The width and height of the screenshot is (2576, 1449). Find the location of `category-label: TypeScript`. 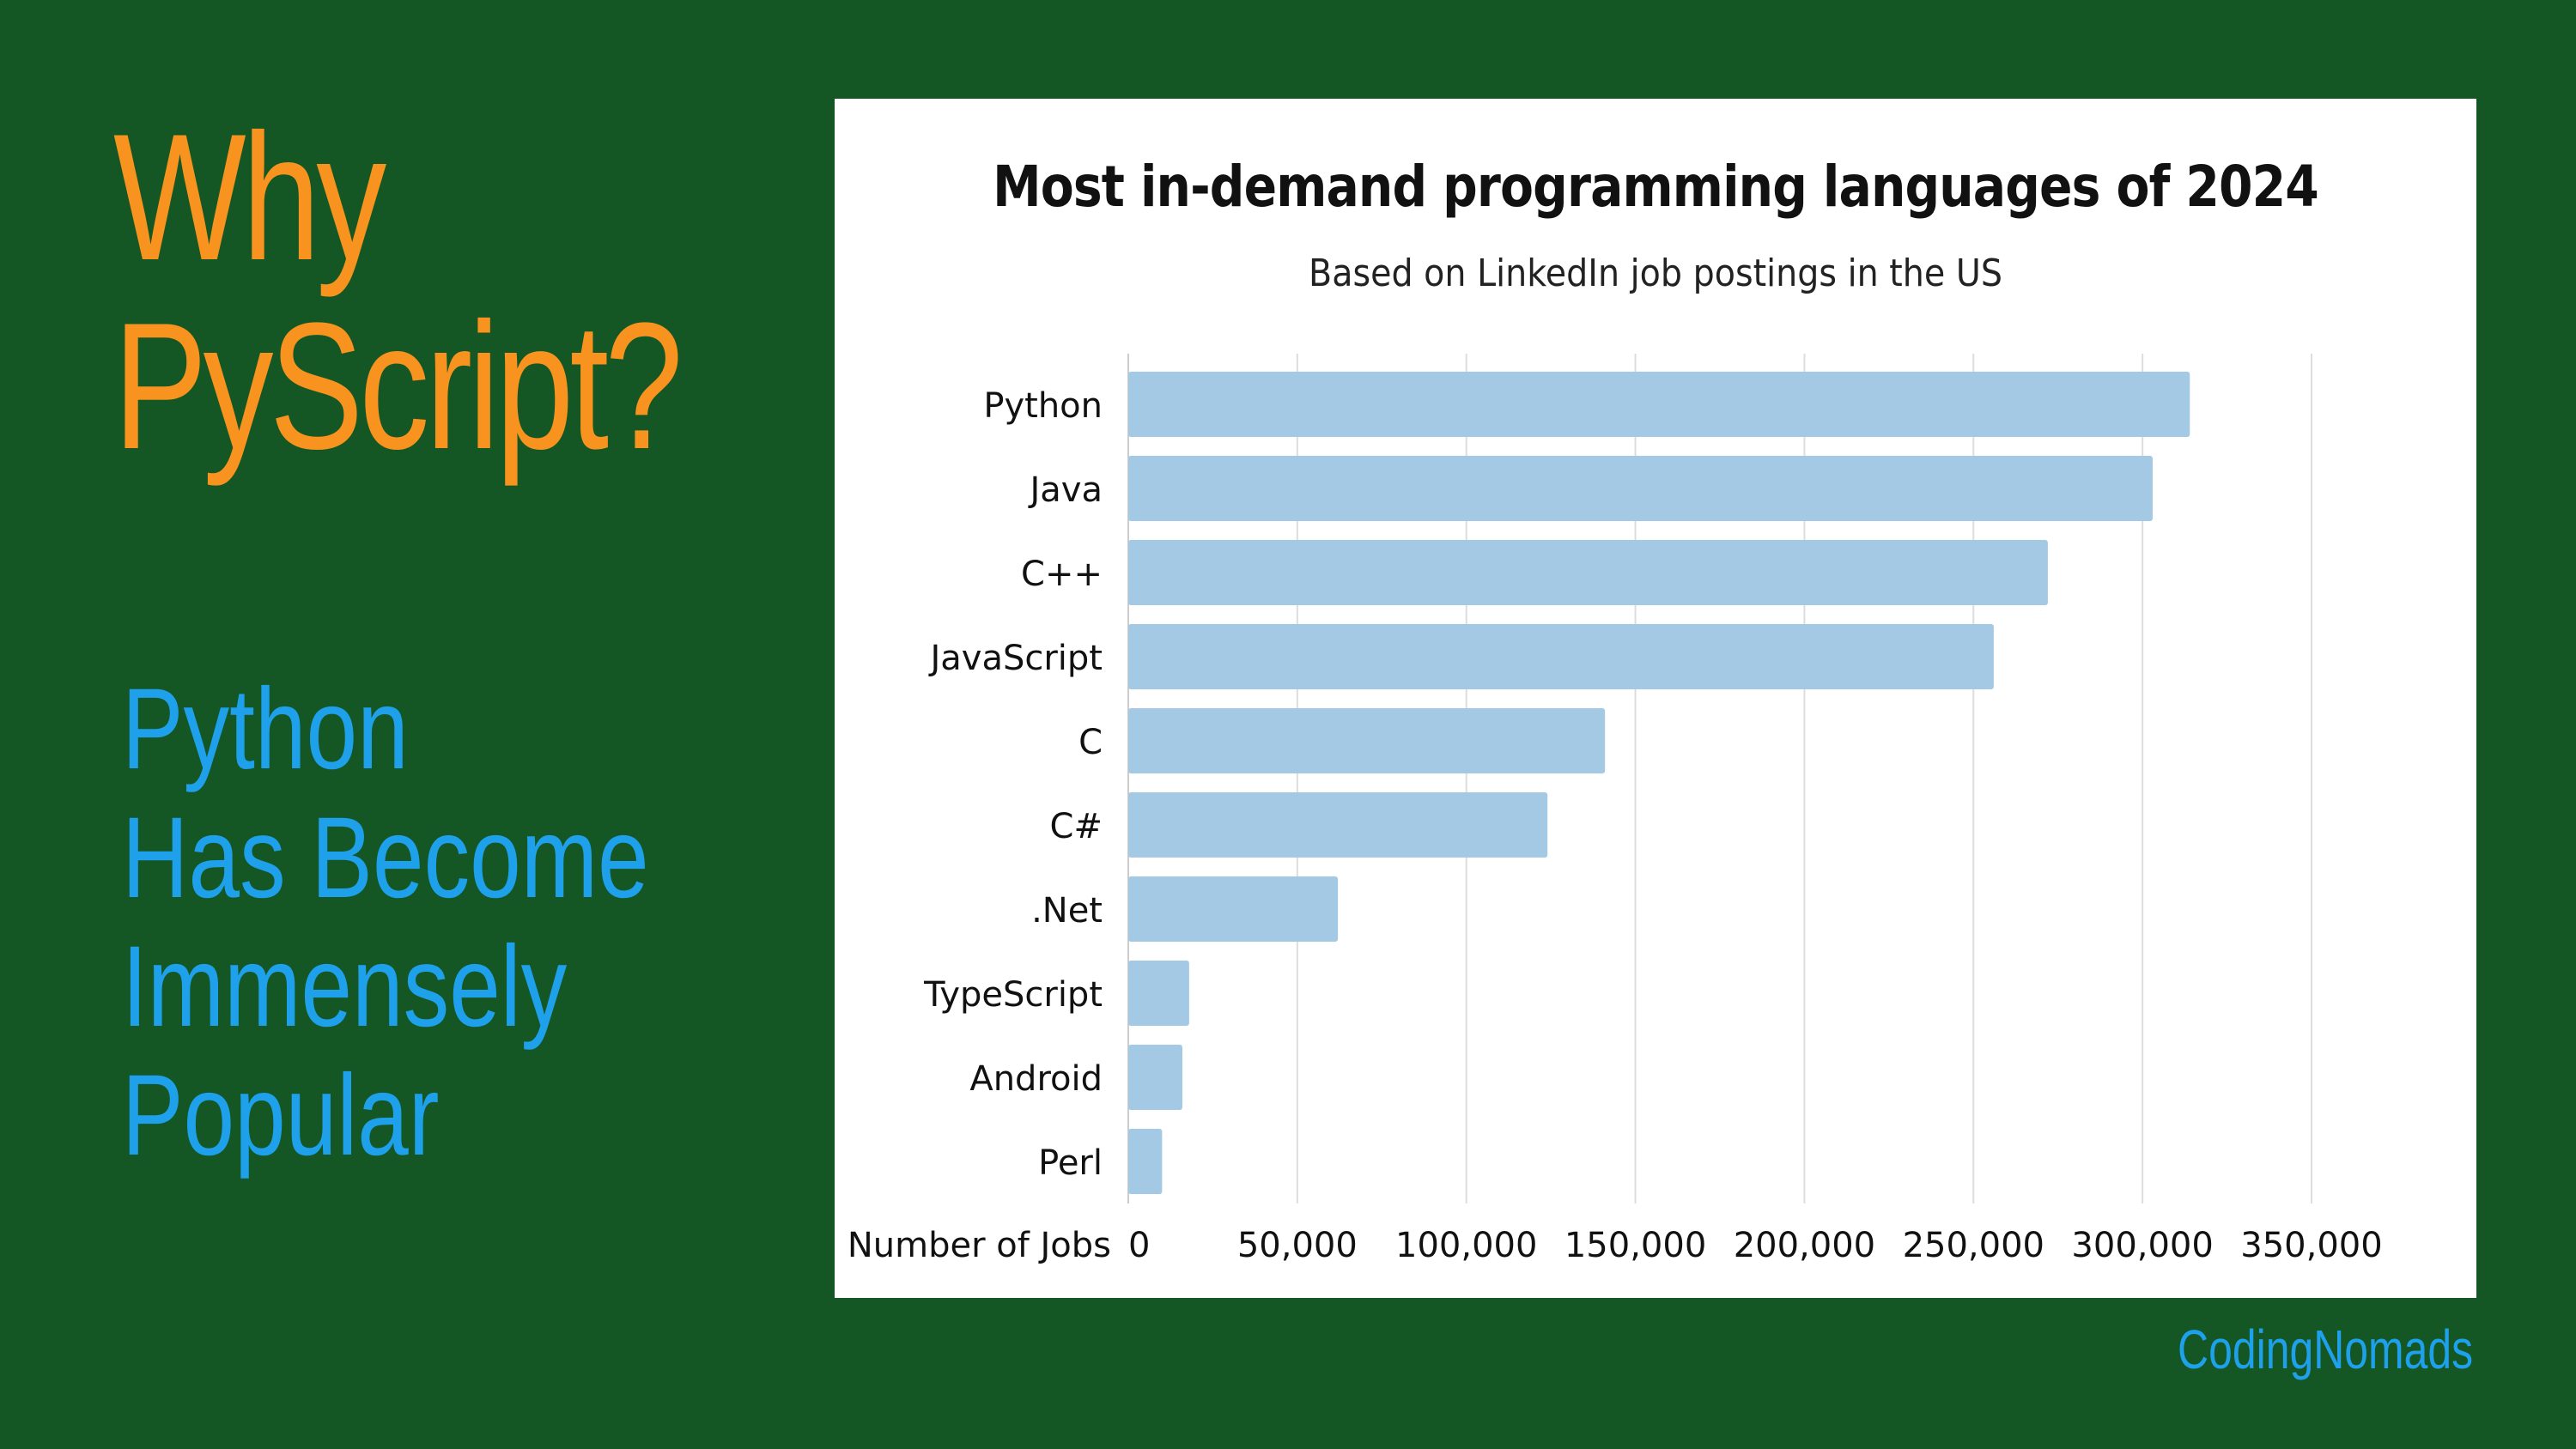

category-label: TypeScript is located at coordinates (1013, 995).